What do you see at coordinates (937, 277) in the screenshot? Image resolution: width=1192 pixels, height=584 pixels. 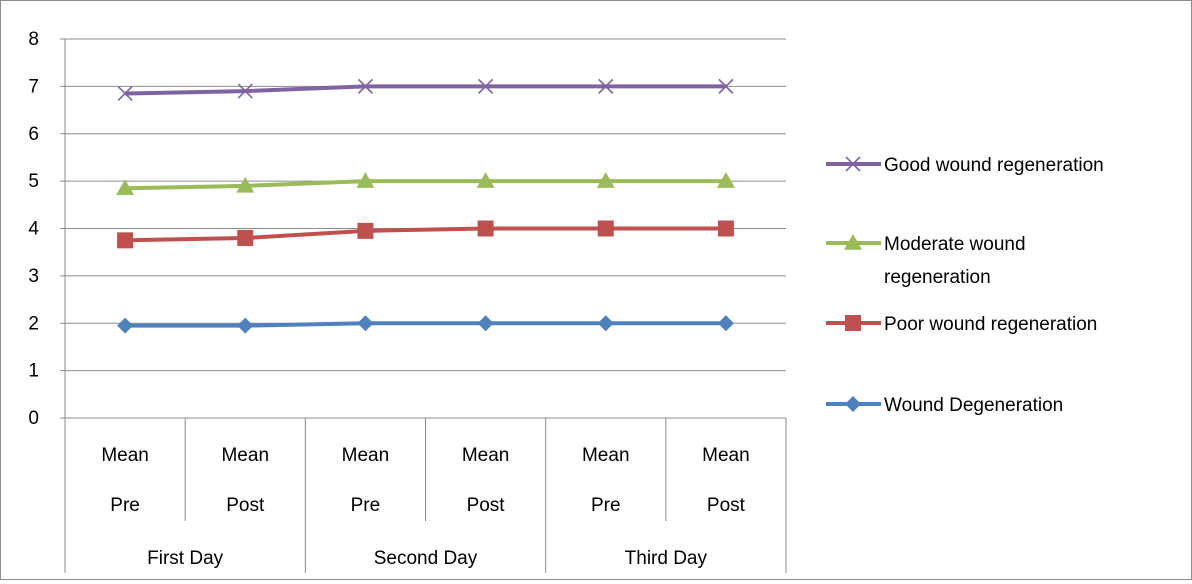 I see `legend-label: regeneration` at bounding box center [937, 277].